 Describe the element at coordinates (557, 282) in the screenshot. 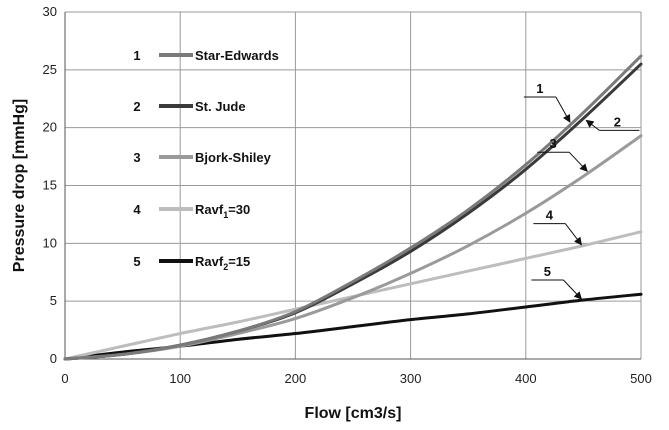

I see `annotation-5: 5` at that location.